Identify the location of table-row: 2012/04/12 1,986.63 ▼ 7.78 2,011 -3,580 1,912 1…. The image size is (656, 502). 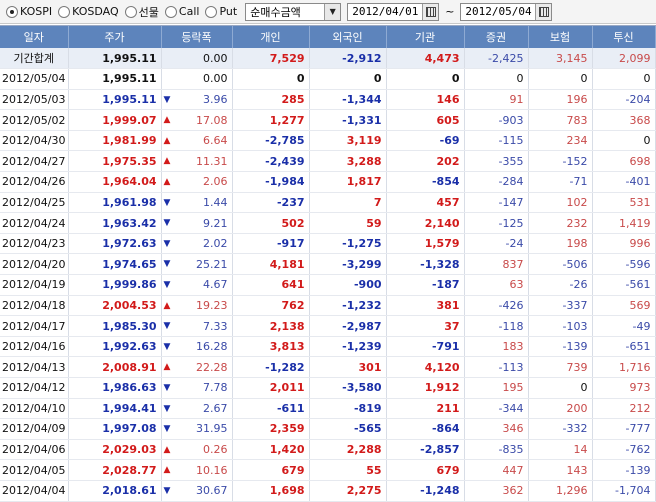
(328, 388).